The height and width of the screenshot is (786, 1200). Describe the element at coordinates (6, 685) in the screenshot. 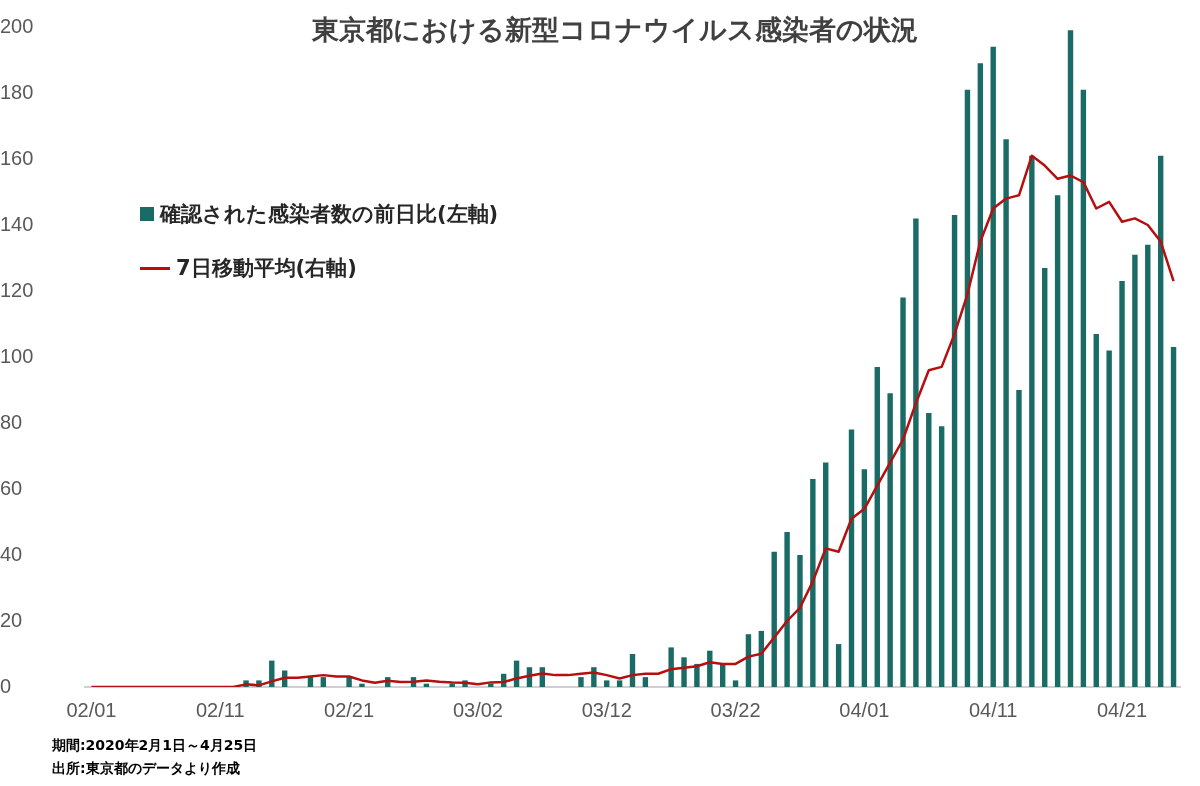

I see `y-tick-label: 0` at that location.